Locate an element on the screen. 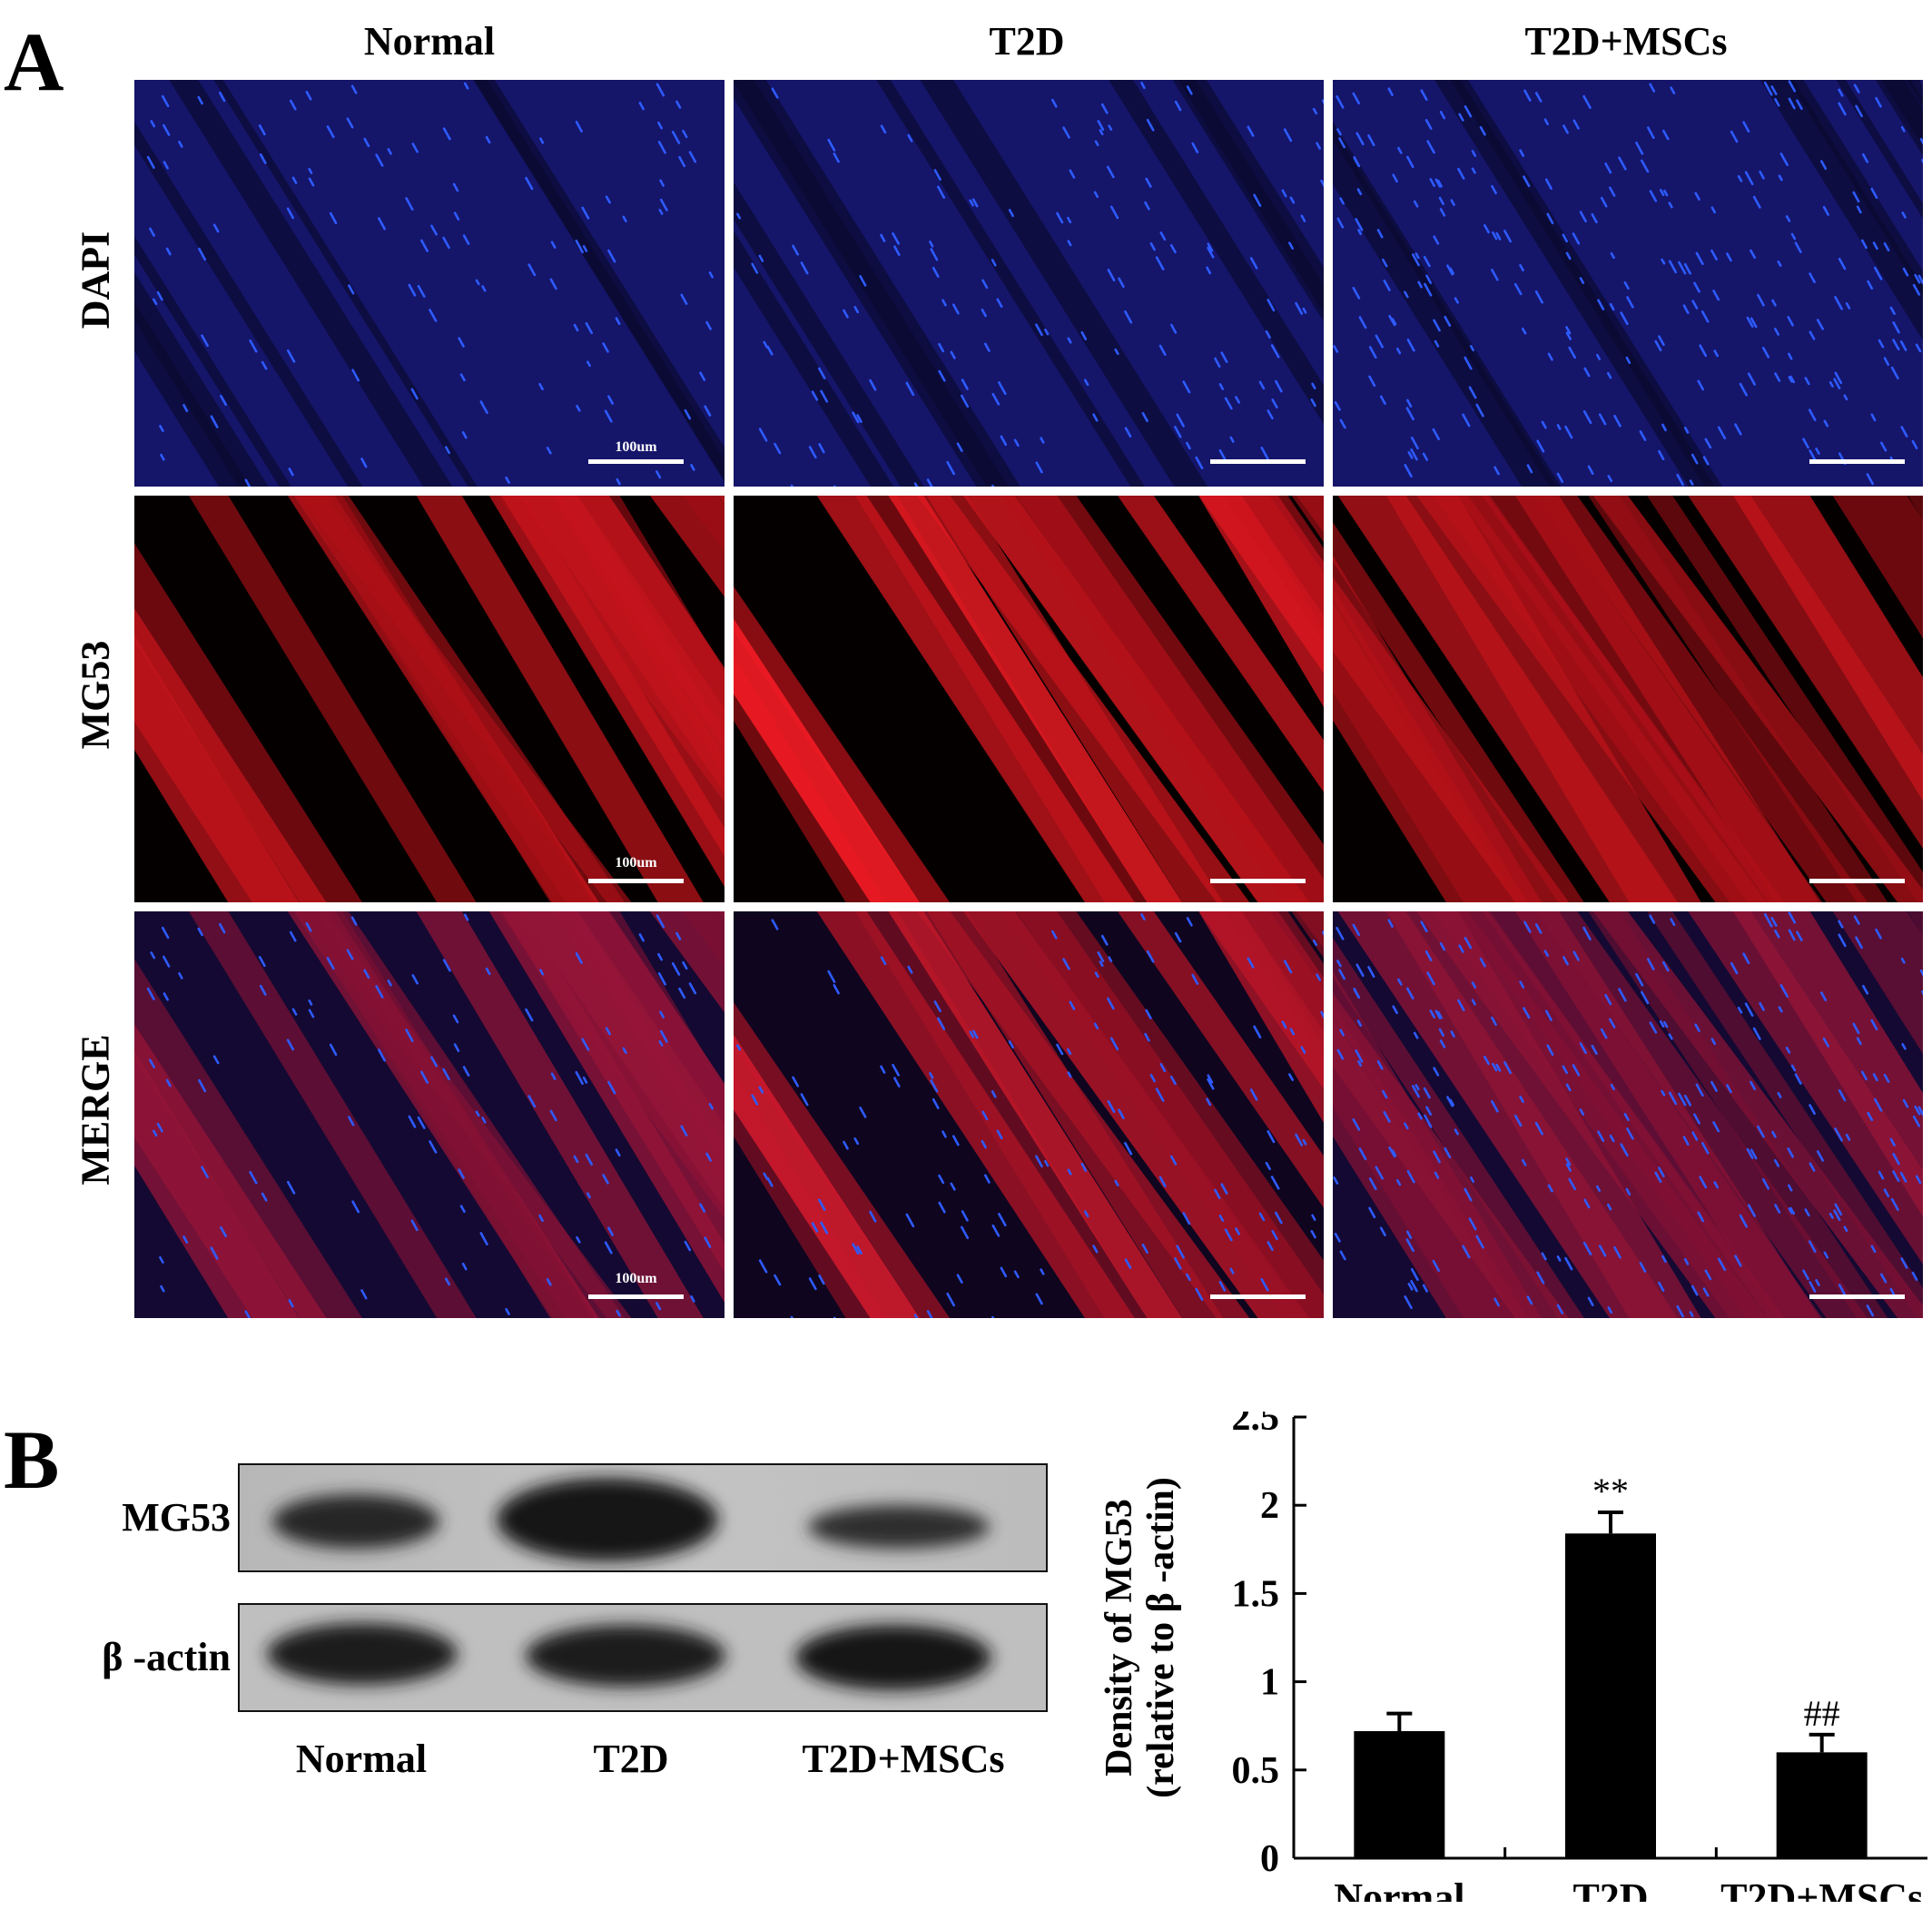  x-tick-label: T2D is located at coordinates (1610, 1889).